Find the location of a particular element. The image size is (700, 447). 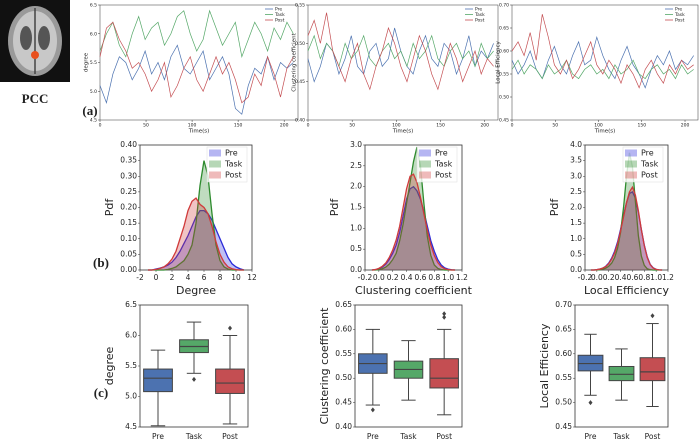

x-tick-label: Pre is located at coordinates (591, 436).